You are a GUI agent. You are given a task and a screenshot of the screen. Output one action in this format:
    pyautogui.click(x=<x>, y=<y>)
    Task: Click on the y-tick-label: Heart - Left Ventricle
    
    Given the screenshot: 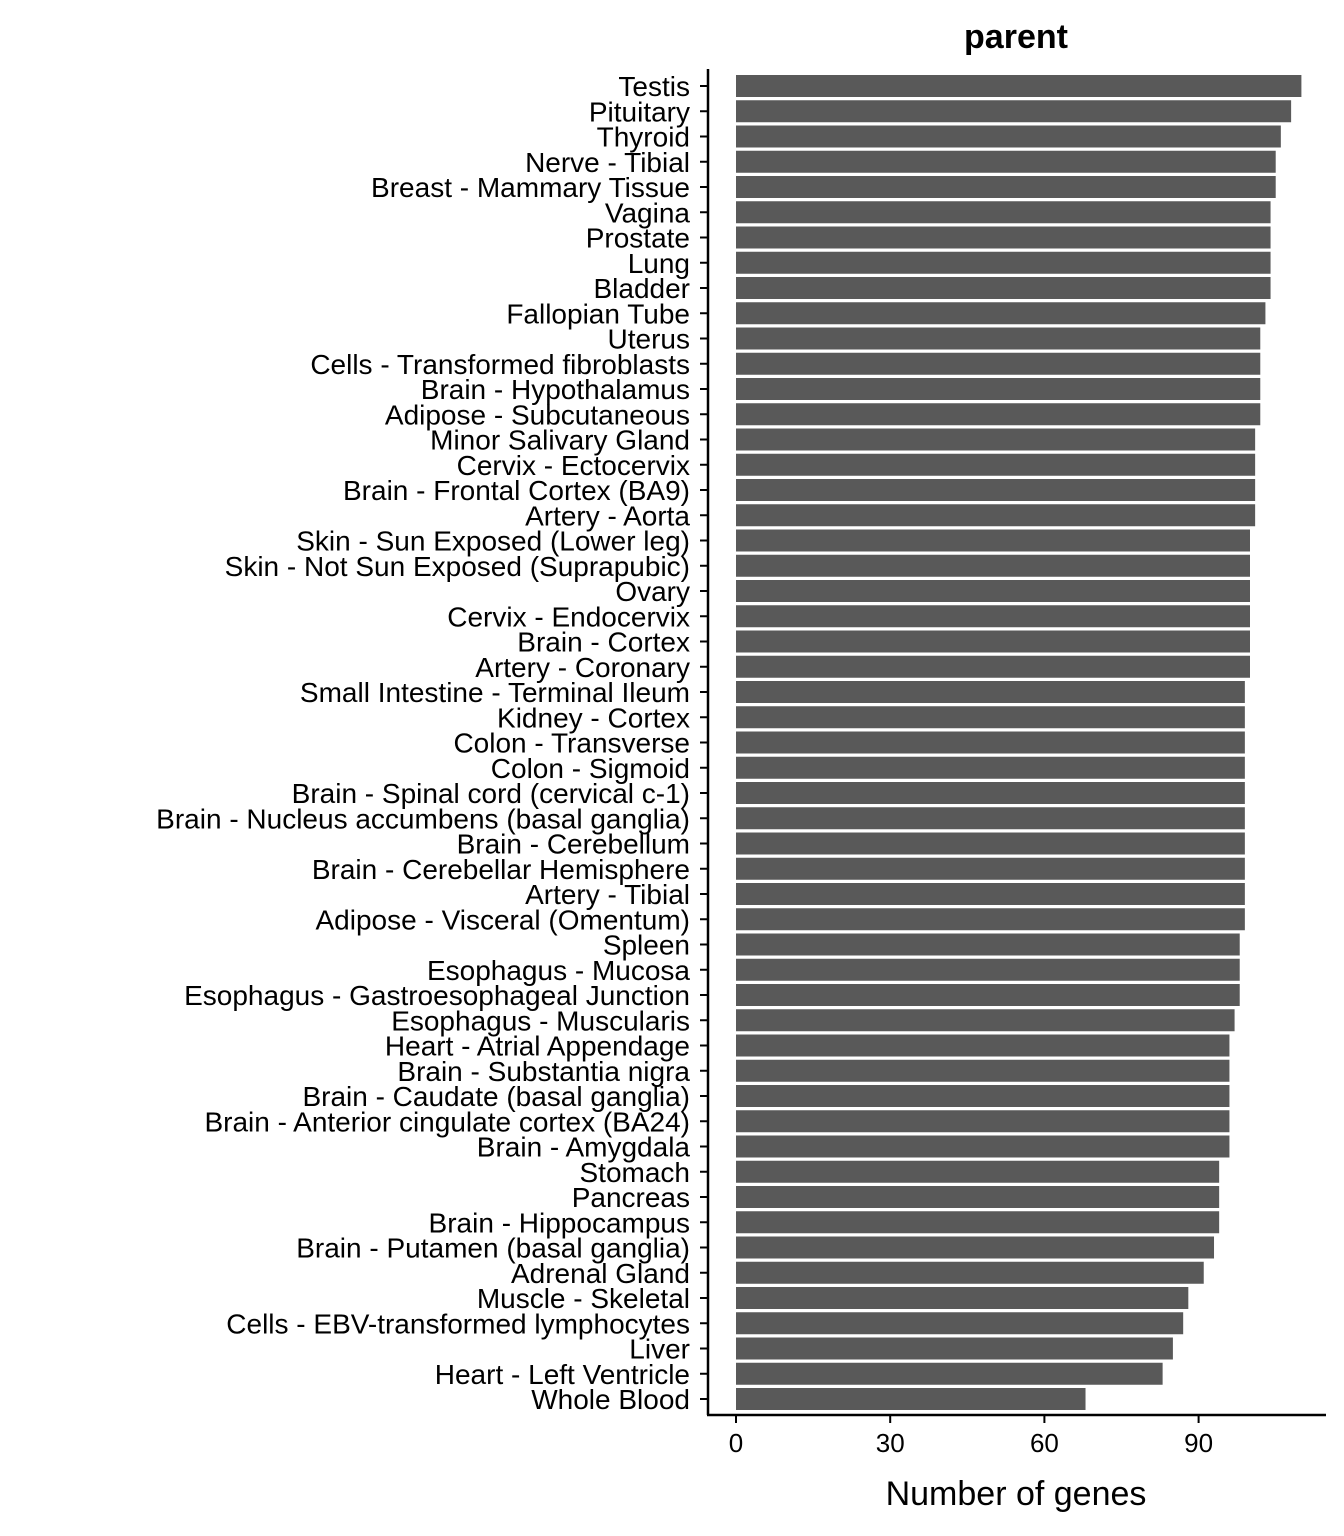 What is the action you would take?
    pyautogui.click(x=562, y=1374)
    